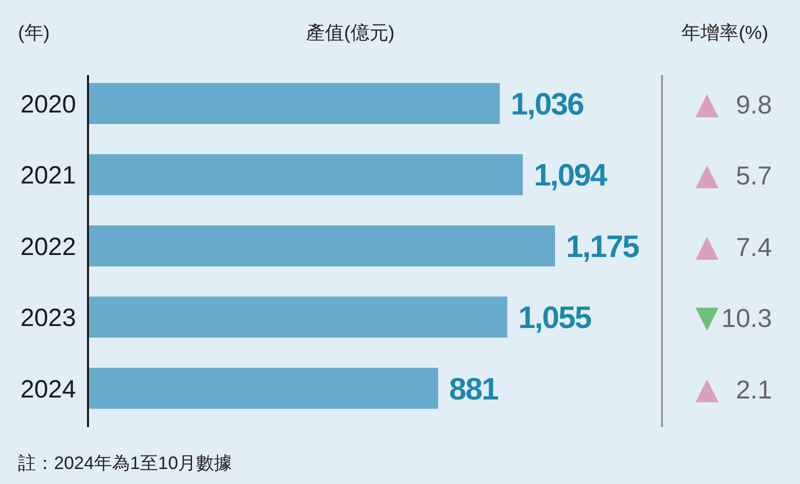  What do you see at coordinates (48, 318) in the screenshot?
I see `category: 2023` at bounding box center [48, 318].